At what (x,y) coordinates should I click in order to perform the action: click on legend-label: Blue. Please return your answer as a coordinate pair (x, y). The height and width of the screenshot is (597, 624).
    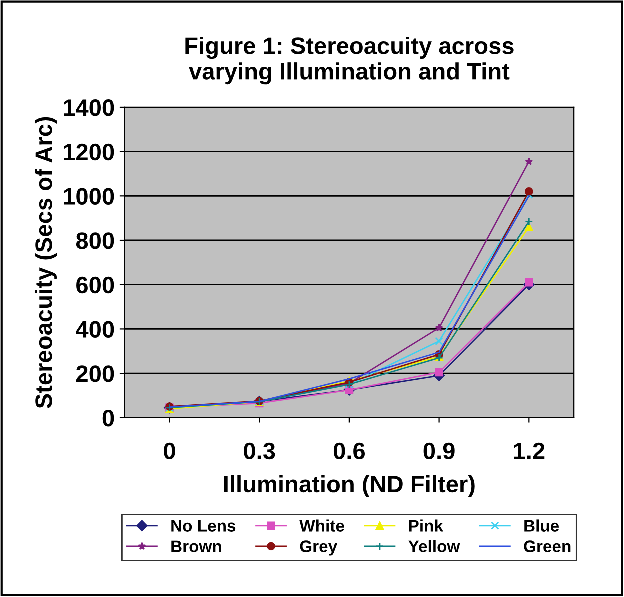
    Looking at the image, I should click on (542, 526).